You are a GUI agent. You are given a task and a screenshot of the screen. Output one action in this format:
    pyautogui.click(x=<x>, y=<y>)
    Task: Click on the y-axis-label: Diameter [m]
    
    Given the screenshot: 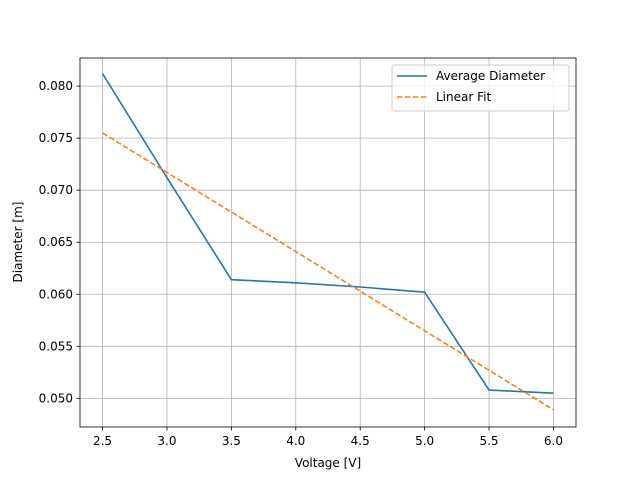 What is the action you would take?
    pyautogui.click(x=18, y=242)
    